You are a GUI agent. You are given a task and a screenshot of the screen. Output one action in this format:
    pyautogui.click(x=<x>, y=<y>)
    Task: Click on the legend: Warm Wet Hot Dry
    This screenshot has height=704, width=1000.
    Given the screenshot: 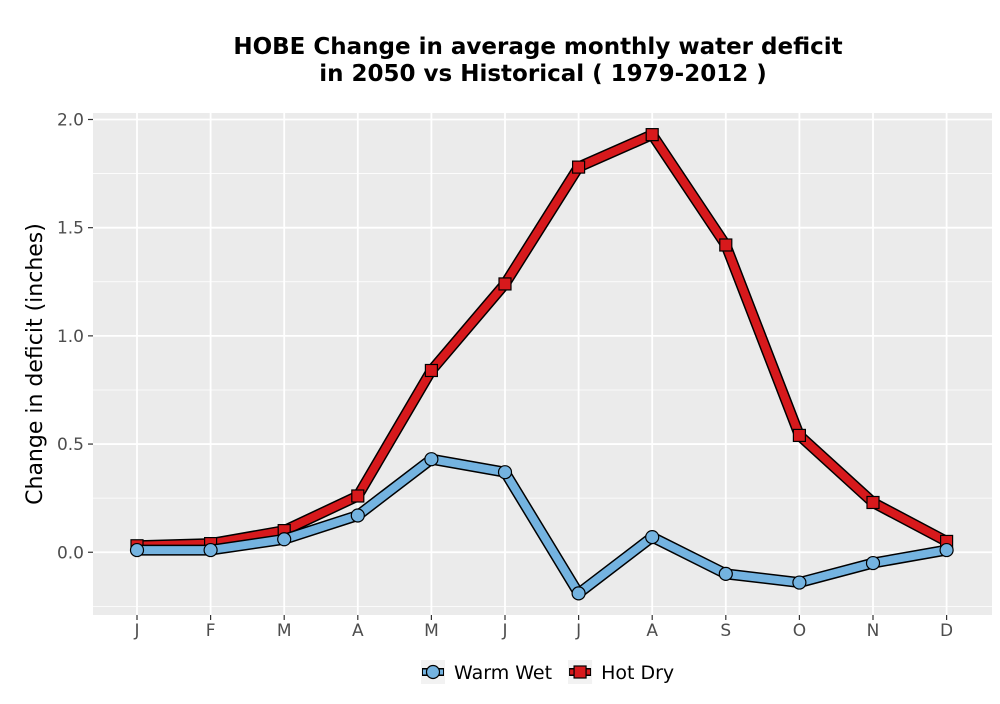 What is the action you would take?
    pyautogui.click(x=547, y=672)
    